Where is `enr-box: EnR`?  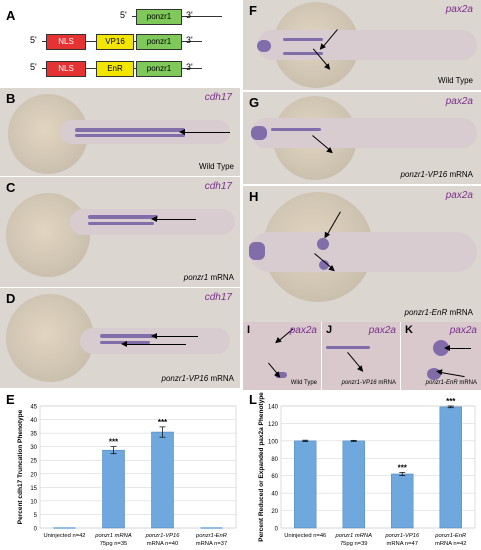
enr-box: EnR is located at coordinates (115, 69).